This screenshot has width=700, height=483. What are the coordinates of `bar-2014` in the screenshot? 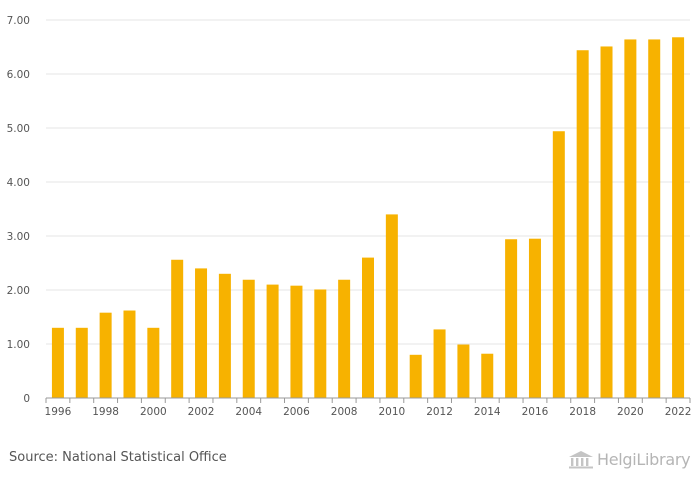 It's located at (487, 375).